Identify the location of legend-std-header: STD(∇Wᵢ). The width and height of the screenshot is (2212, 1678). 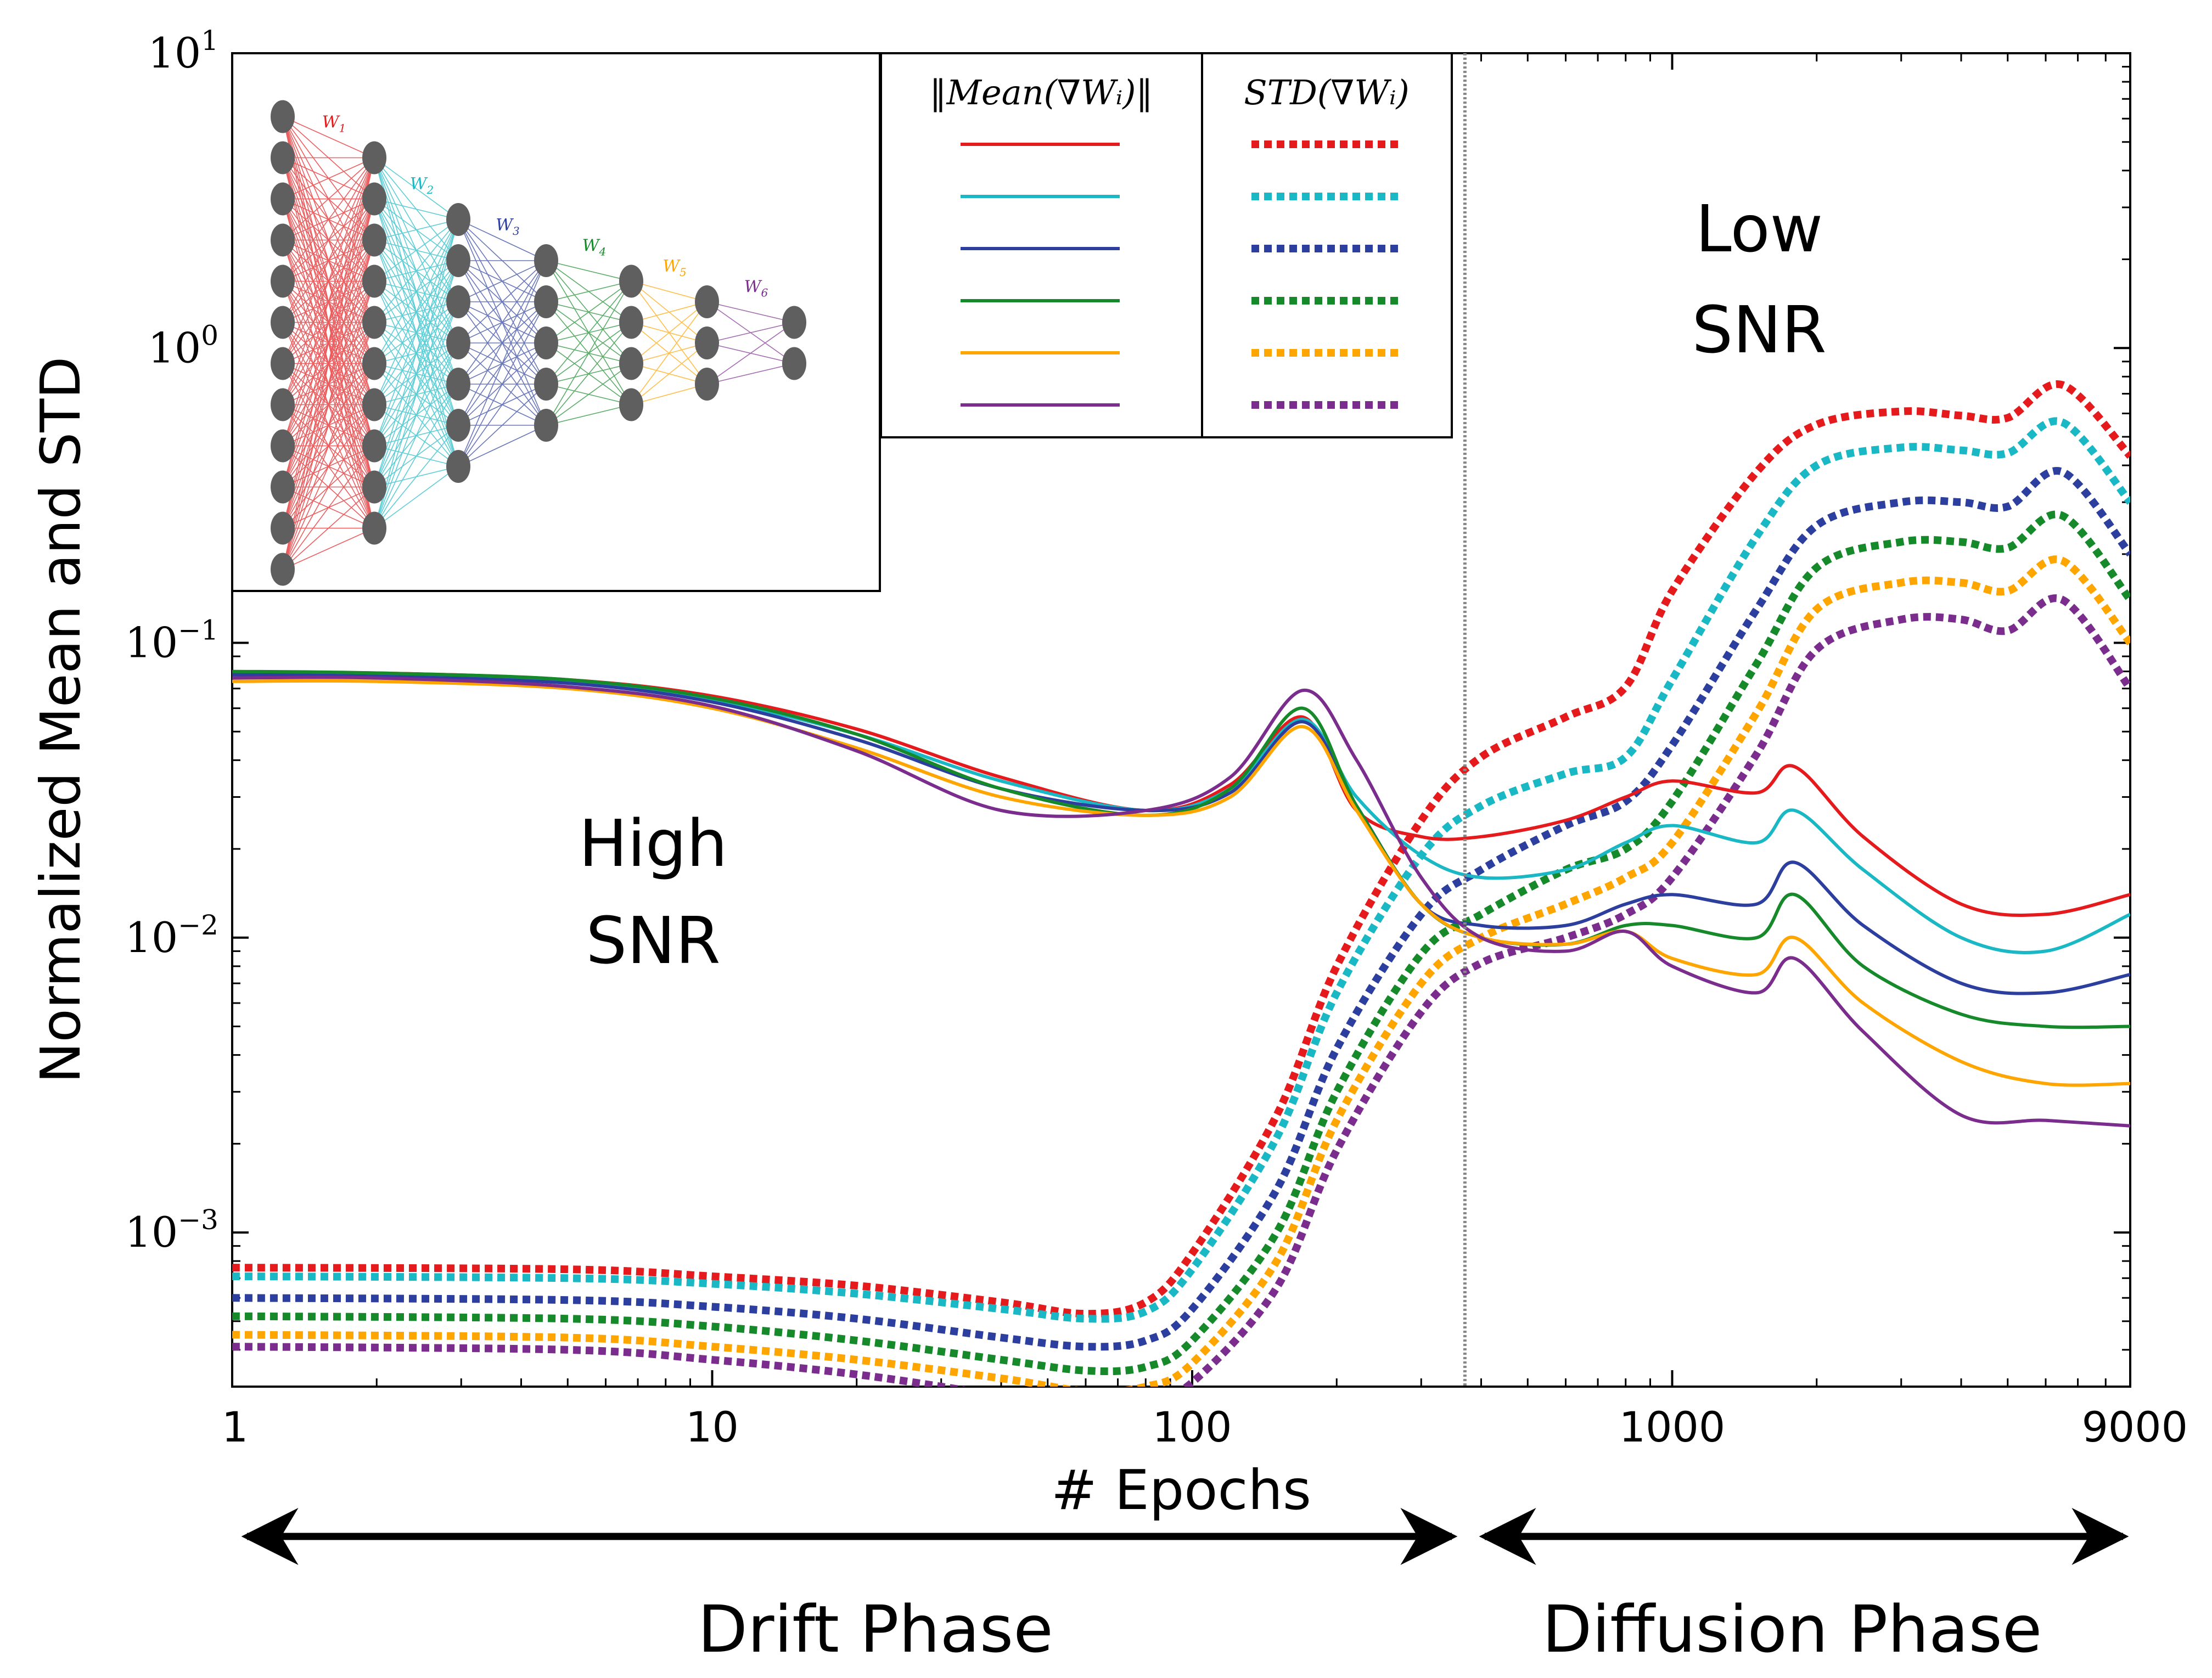
(1326, 92).